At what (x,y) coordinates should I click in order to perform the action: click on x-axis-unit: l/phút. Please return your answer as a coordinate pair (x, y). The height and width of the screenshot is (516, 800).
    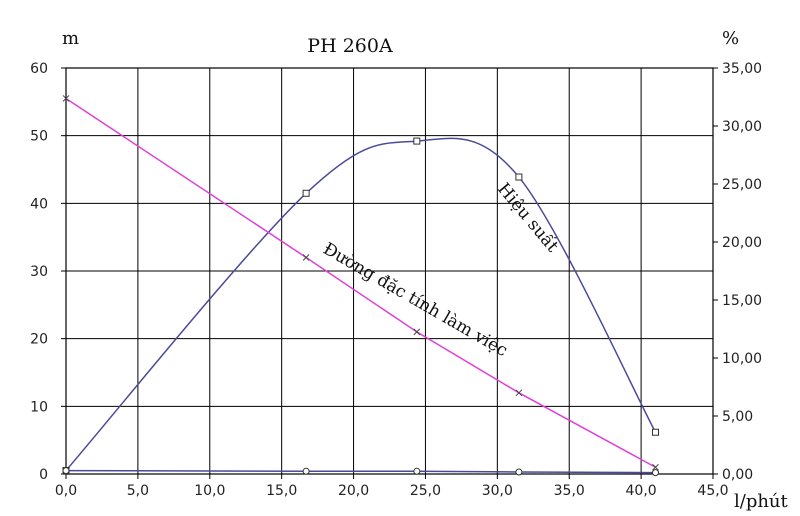
    Looking at the image, I should click on (761, 501).